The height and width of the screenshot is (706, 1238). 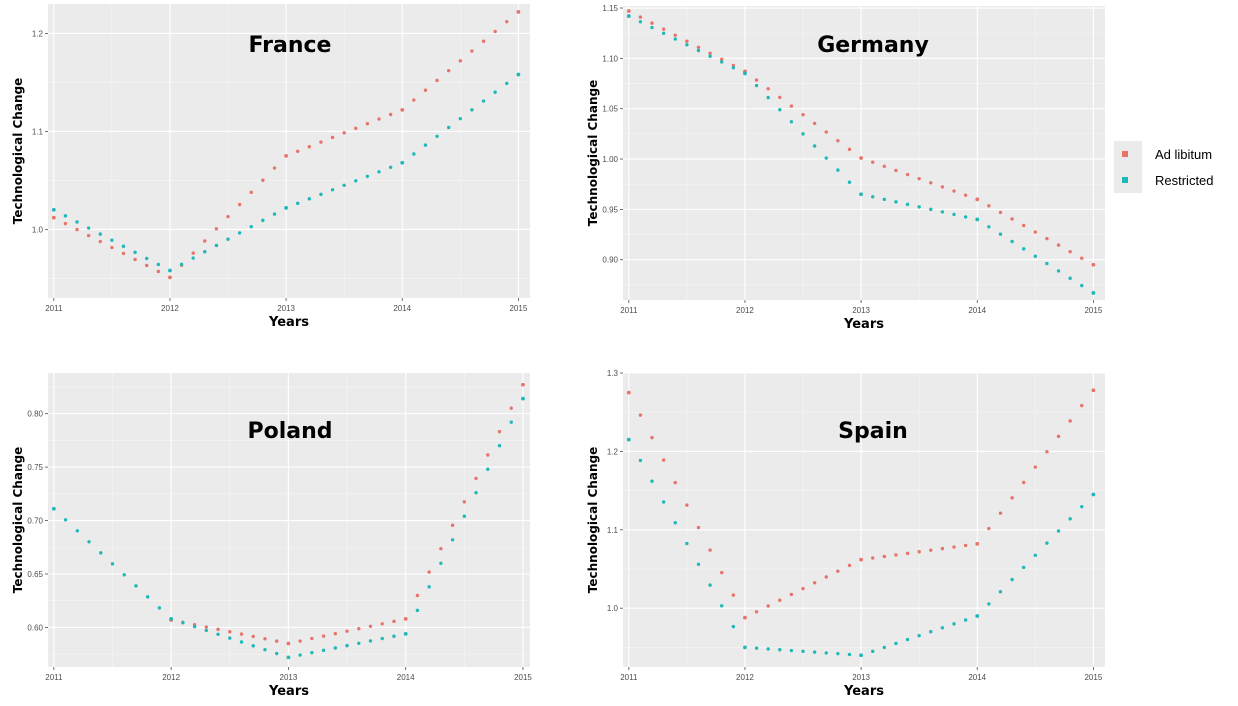 I want to click on data-point-ad-libitum-2013, so click(x=288, y=643).